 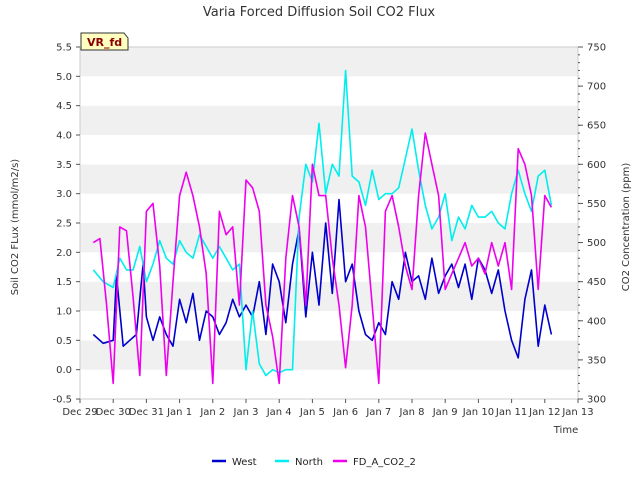 I want to click on left-tick-label: 2.5, so click(x=64, y=224).